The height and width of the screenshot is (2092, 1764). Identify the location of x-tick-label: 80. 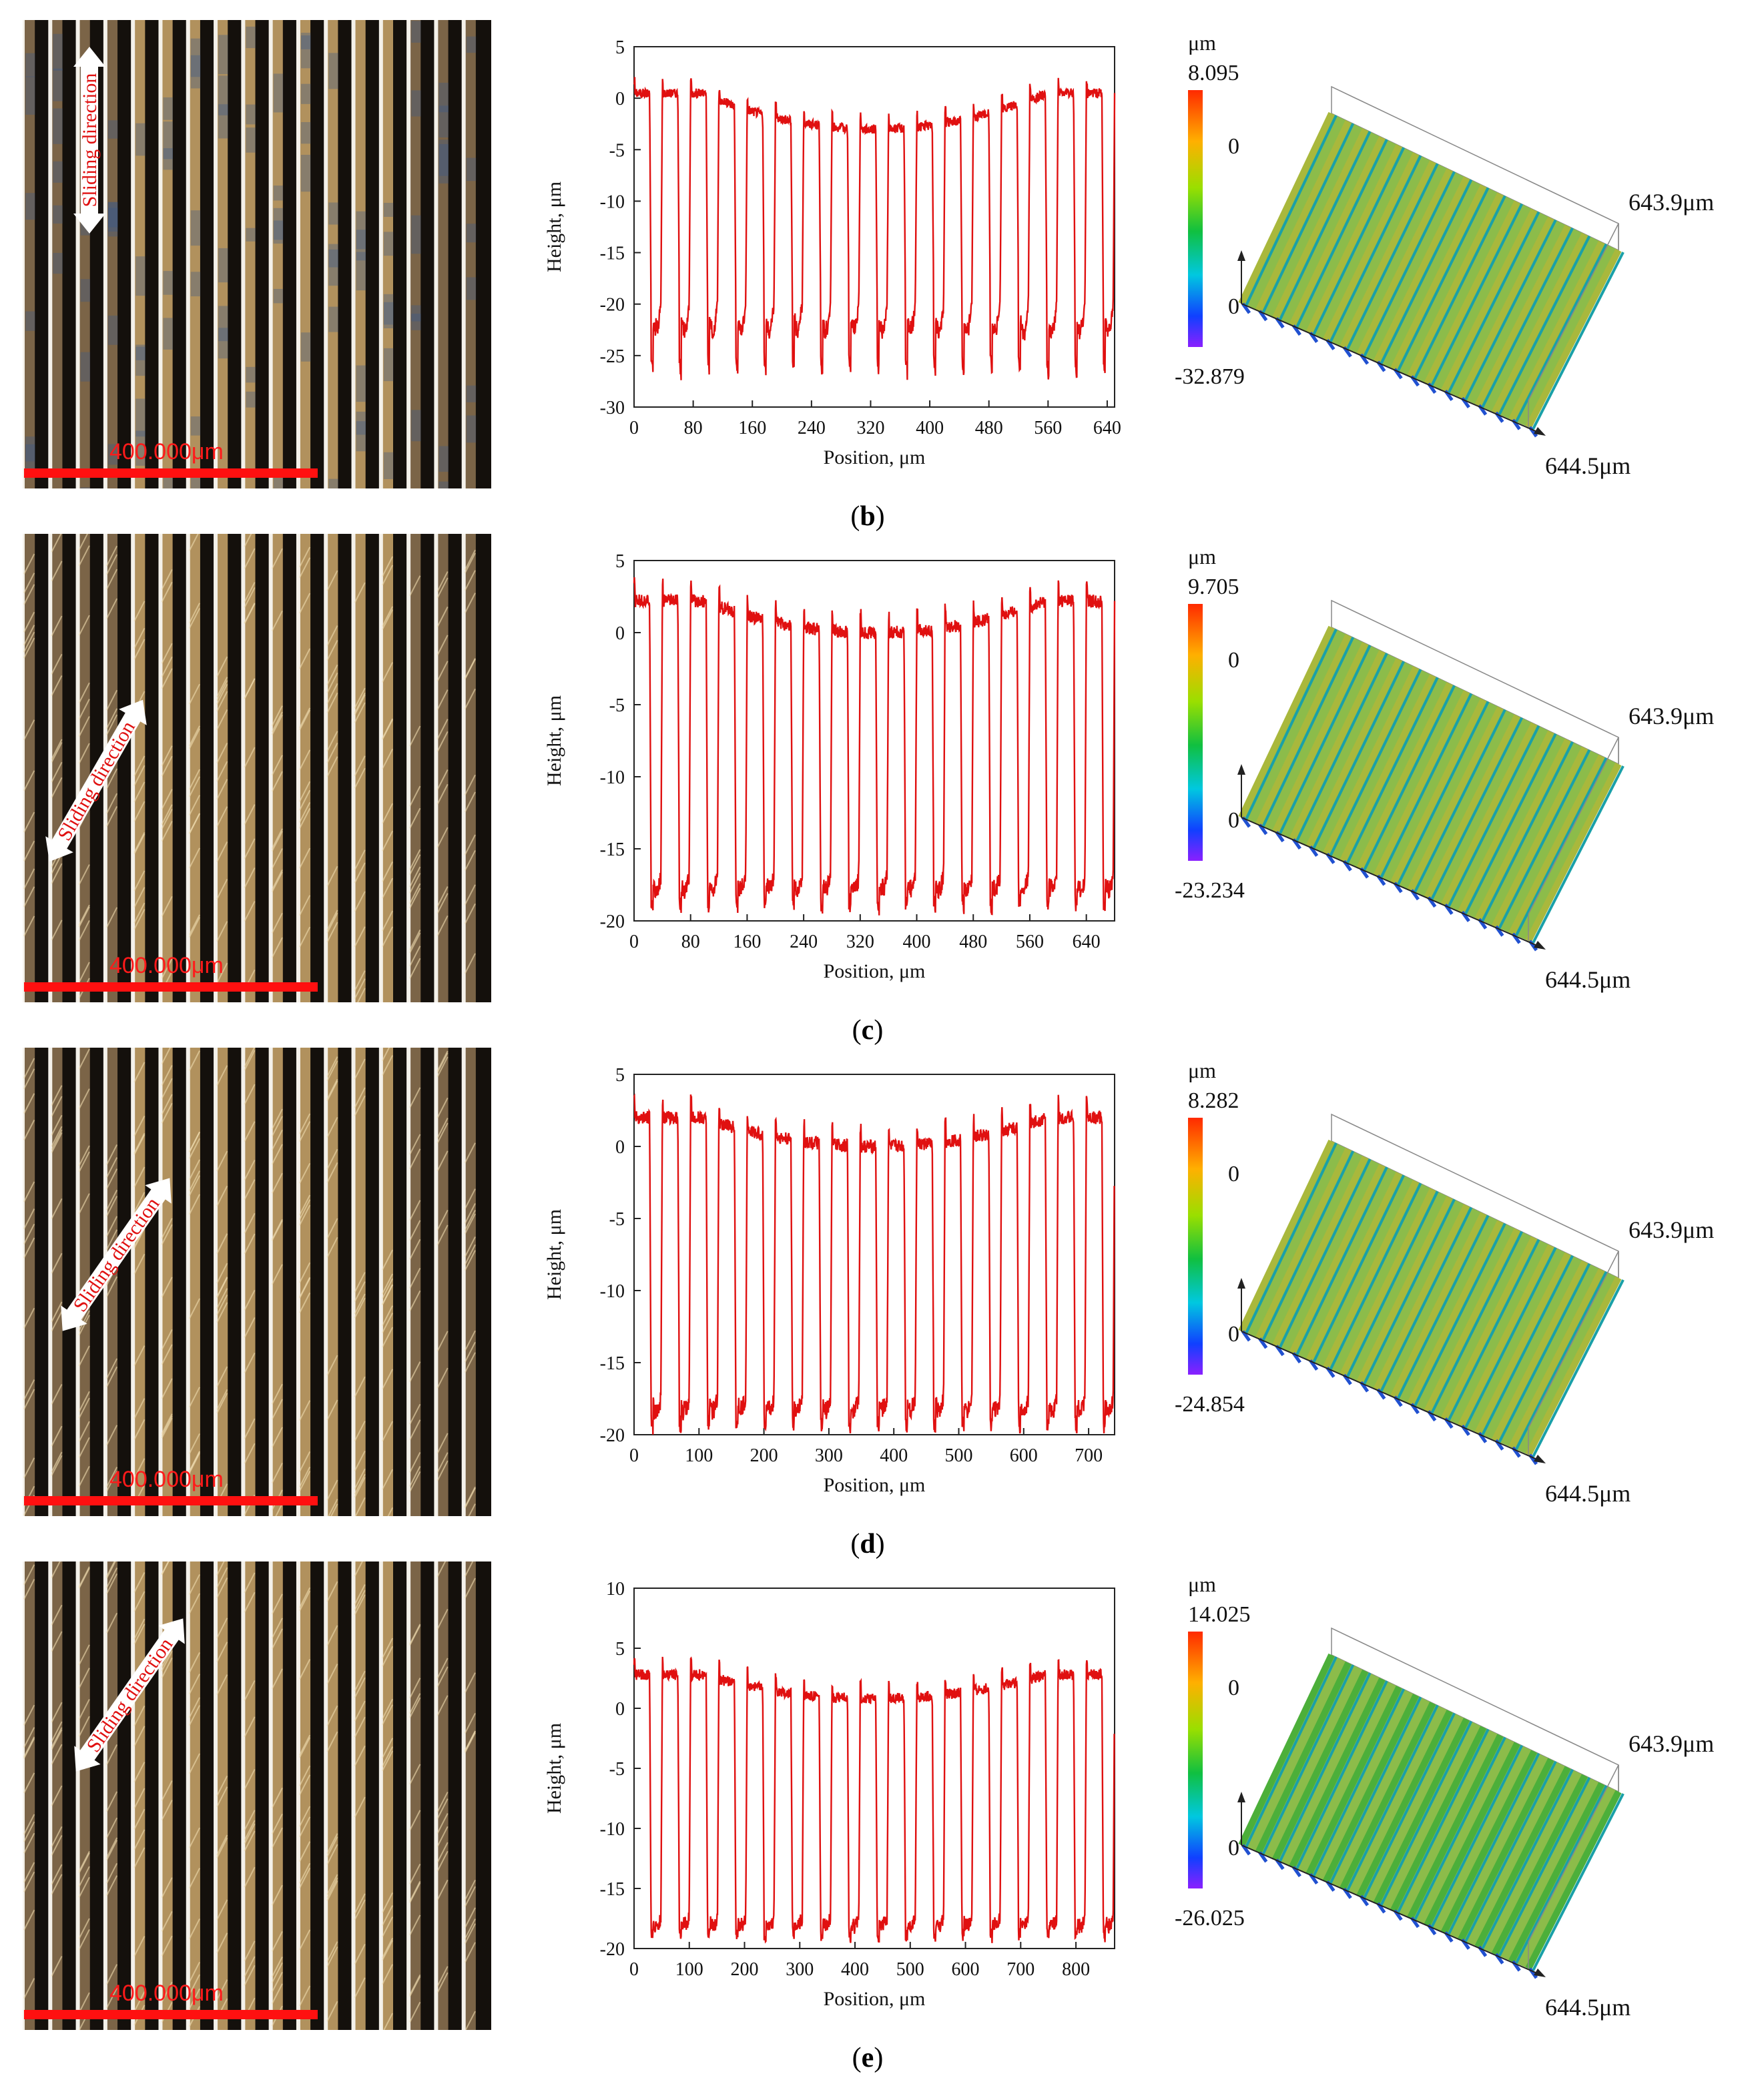
(693, 428).